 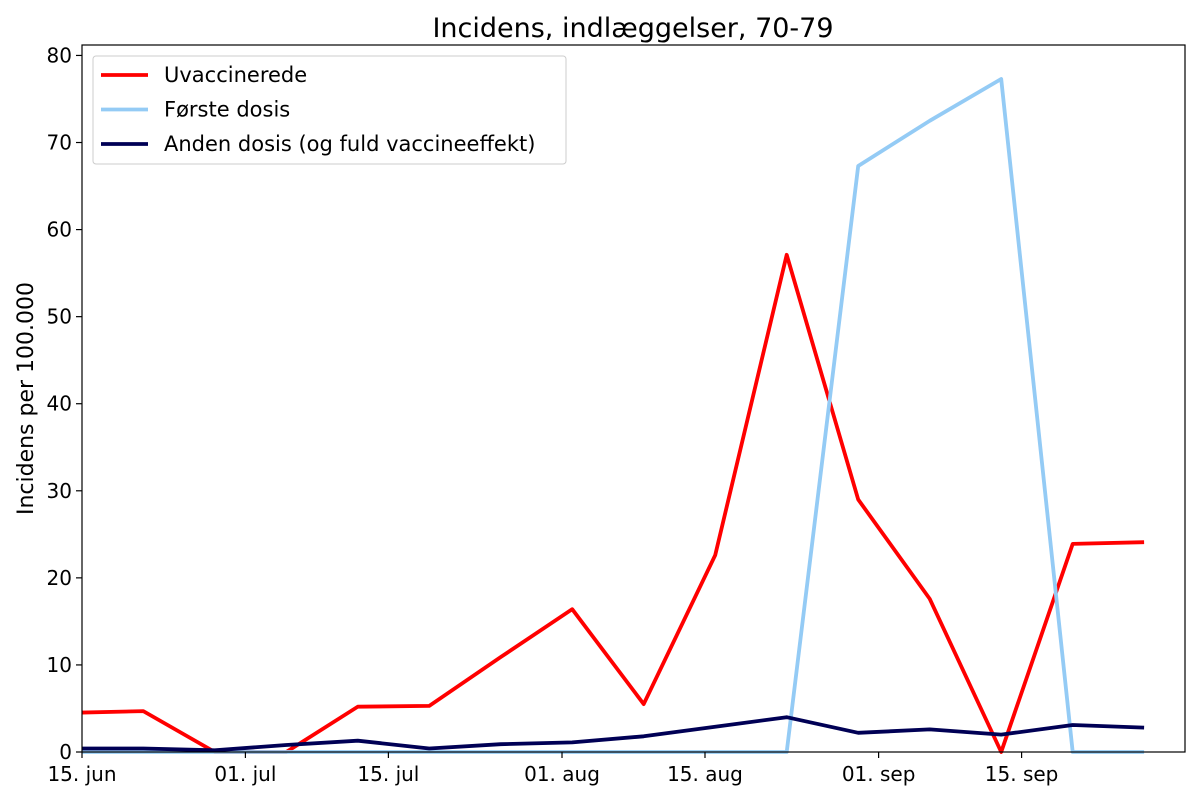 I want to click on x-tick-label: 01. aug, so click(x=562, y=774).